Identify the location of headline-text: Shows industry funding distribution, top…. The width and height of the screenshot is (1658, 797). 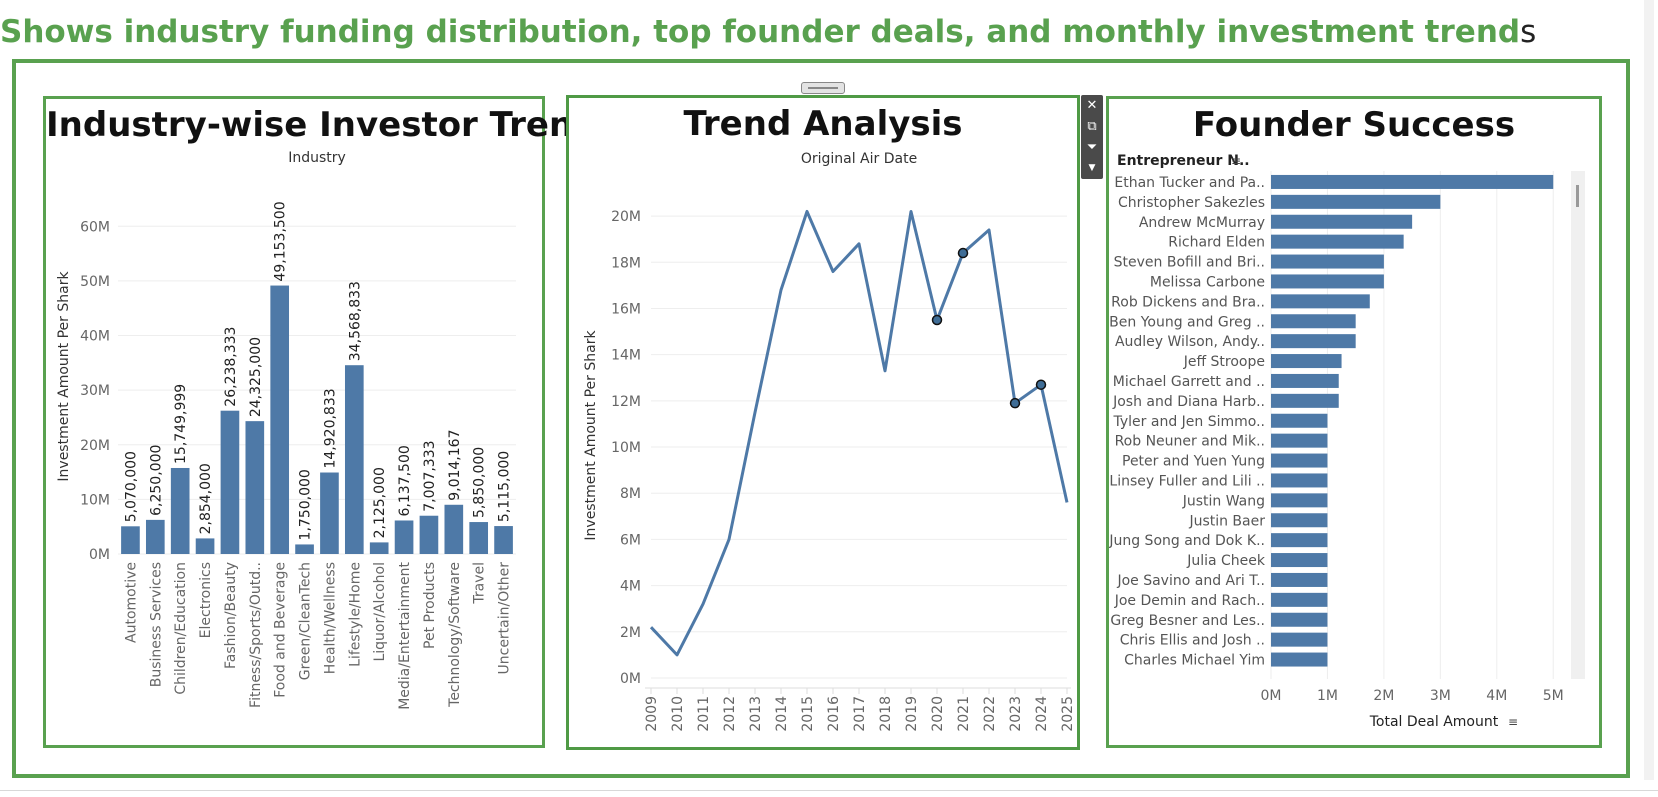
(760, 32).